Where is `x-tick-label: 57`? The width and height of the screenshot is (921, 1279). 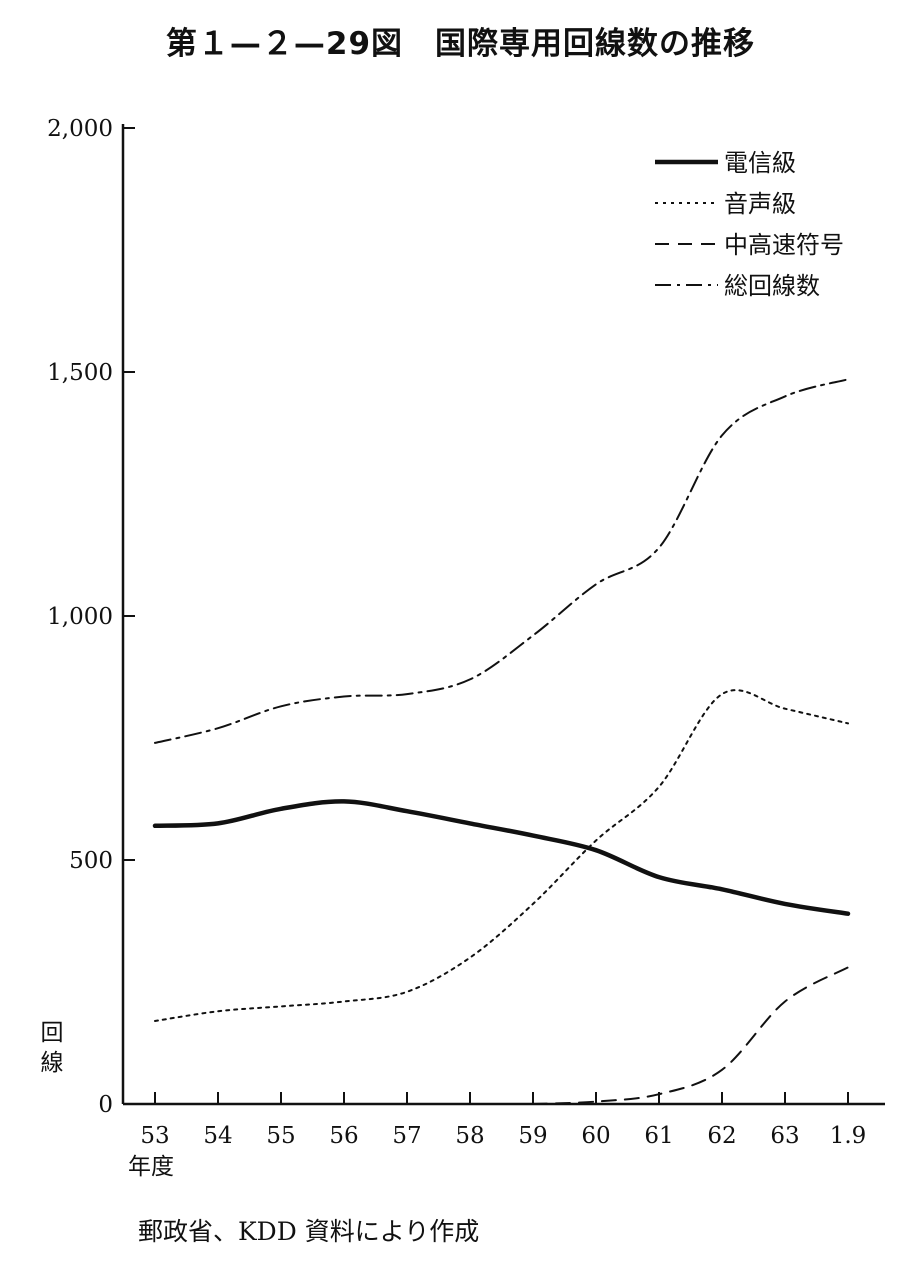
x-tick-label: 57 is located at coordinates (406, 1136).